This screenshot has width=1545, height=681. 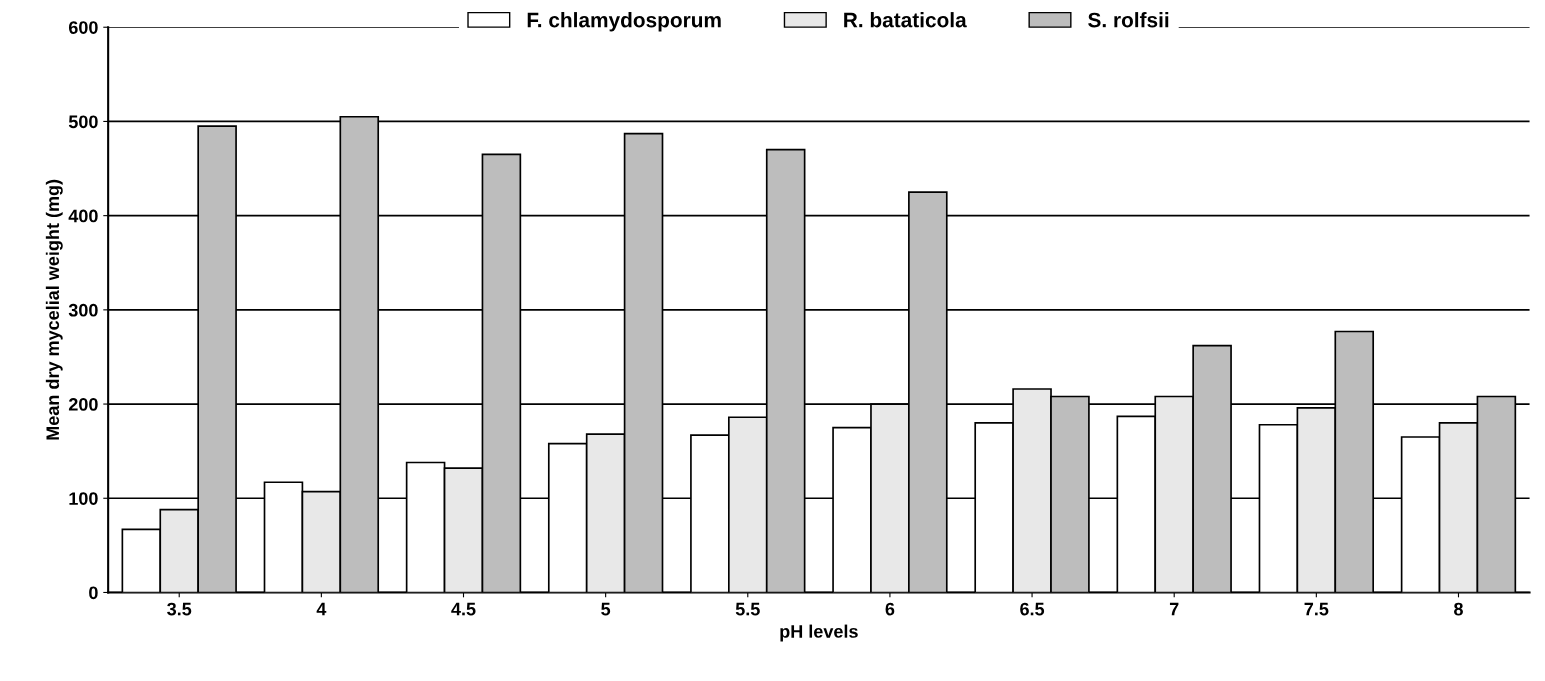 I want to click on x-tick-label: 7.5, so click(x=1316, y=609).